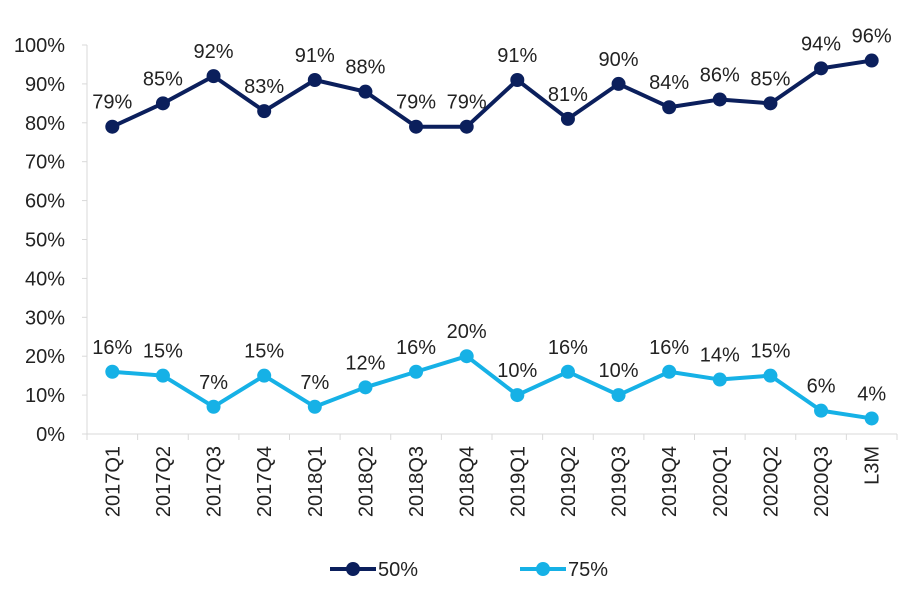  What do you see at coordinates (374, 570) in the screenshot?
I see `legend-item: 50%` at bounding box center [374, 570].